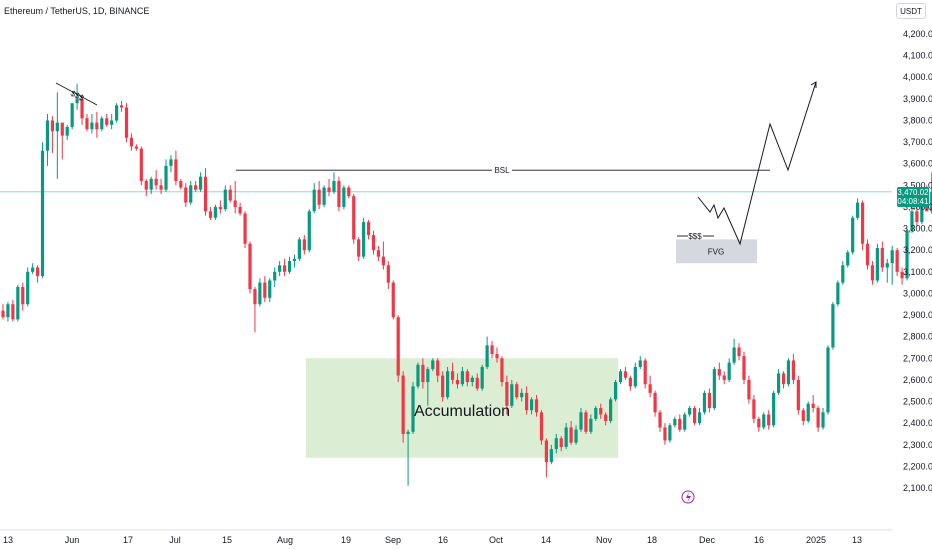  I want to click on current-price-value: 3,470.02, so click(913, 192).